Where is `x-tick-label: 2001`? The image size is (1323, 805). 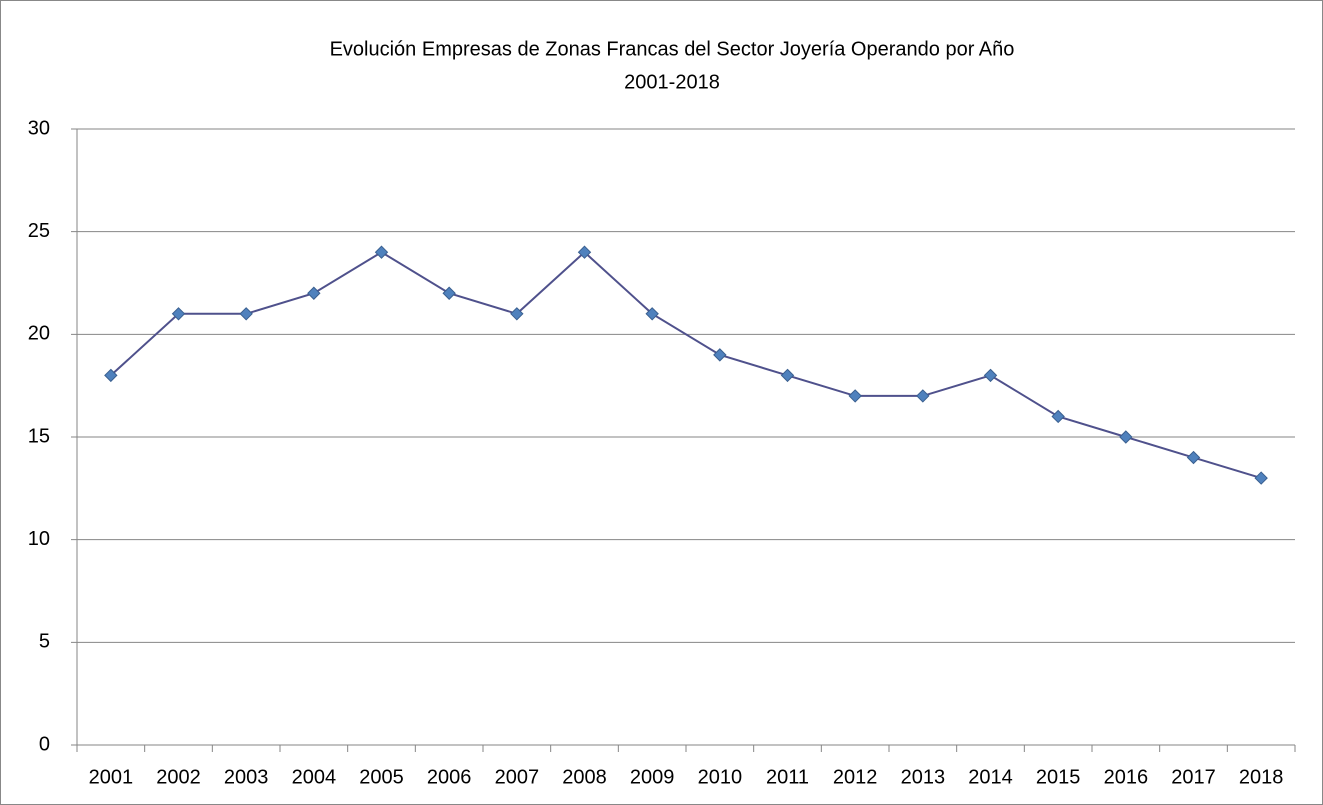 x-tick-label: 2001 is located at coordinates (111, 777).